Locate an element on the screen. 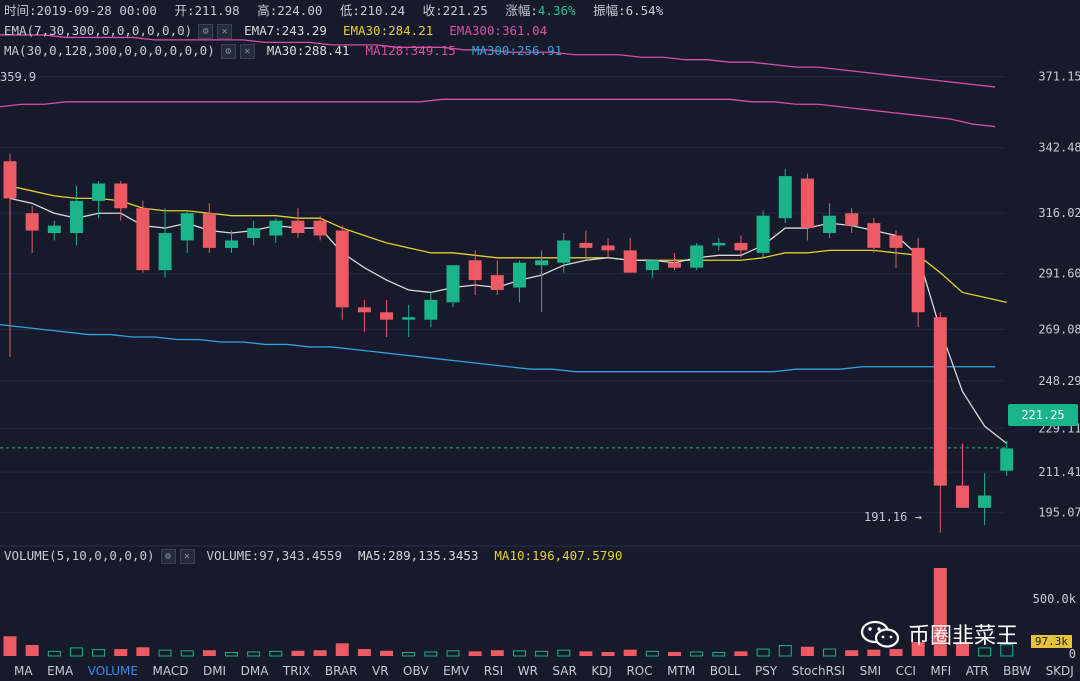 This screenshot has width=1080, height=681. tab-macd: MACD is located at coordinates (170, 670).